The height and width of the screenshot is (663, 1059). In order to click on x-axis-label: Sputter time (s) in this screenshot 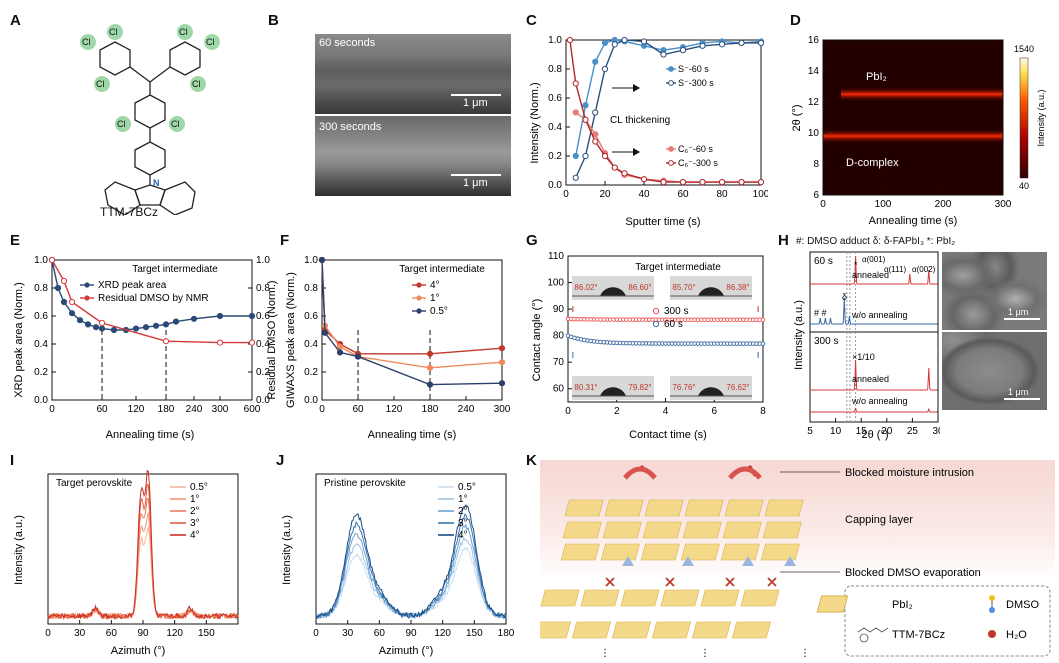, I will do `click(662, 222)`.